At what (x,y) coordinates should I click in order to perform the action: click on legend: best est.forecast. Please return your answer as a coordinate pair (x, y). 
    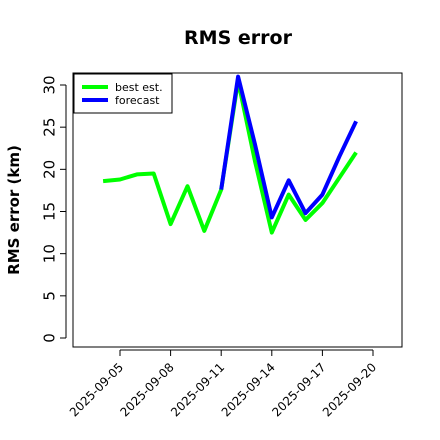
    Looking at the image, I should click on (123, 93).